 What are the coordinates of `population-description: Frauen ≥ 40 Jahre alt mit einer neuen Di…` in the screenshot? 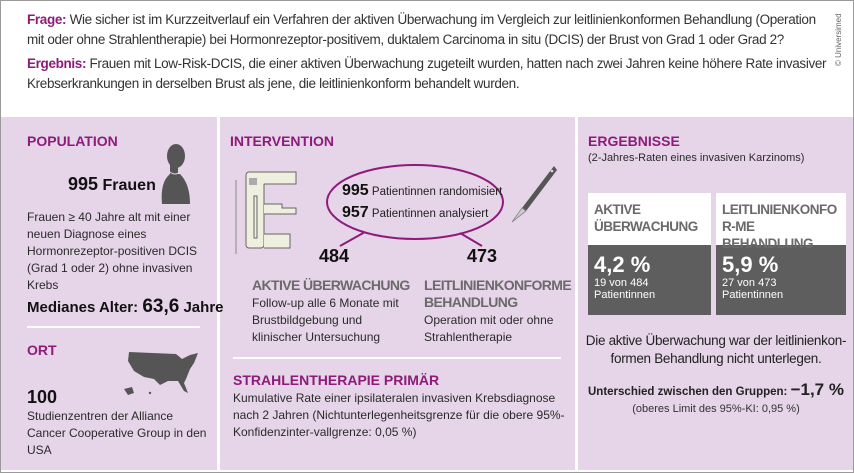 It's located at (112, 251).